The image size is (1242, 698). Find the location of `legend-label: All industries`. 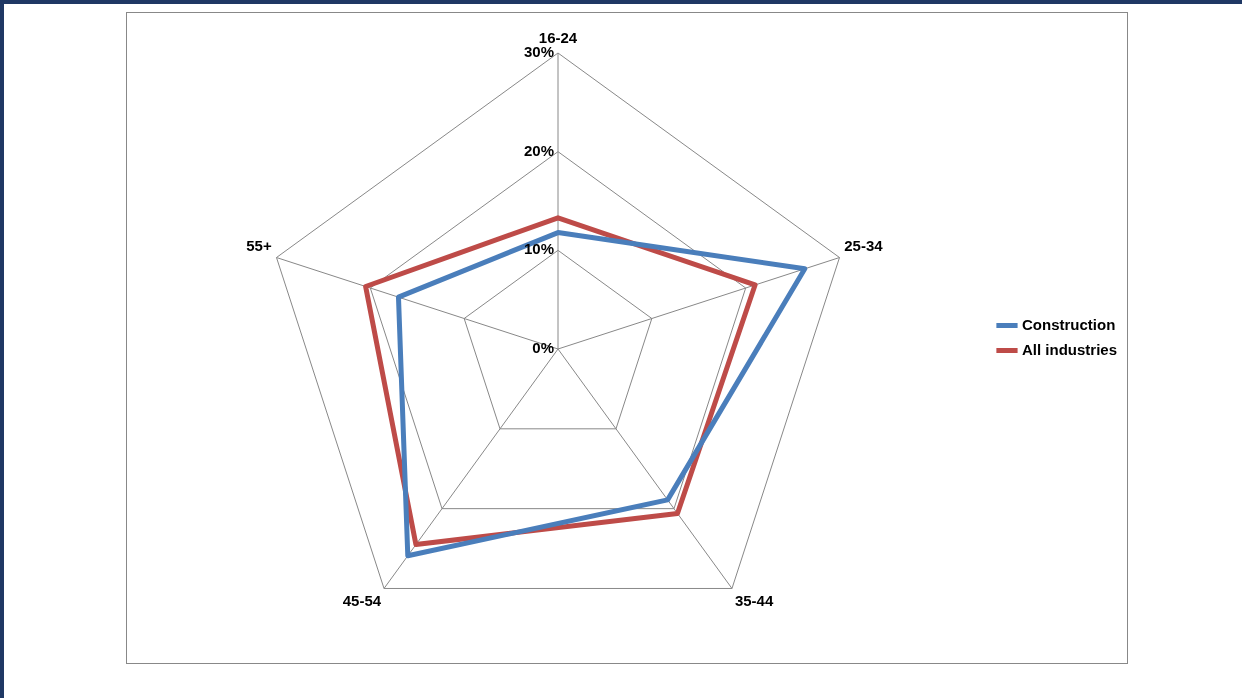

legend-label: All industries is located at coordinates (1069, 349).